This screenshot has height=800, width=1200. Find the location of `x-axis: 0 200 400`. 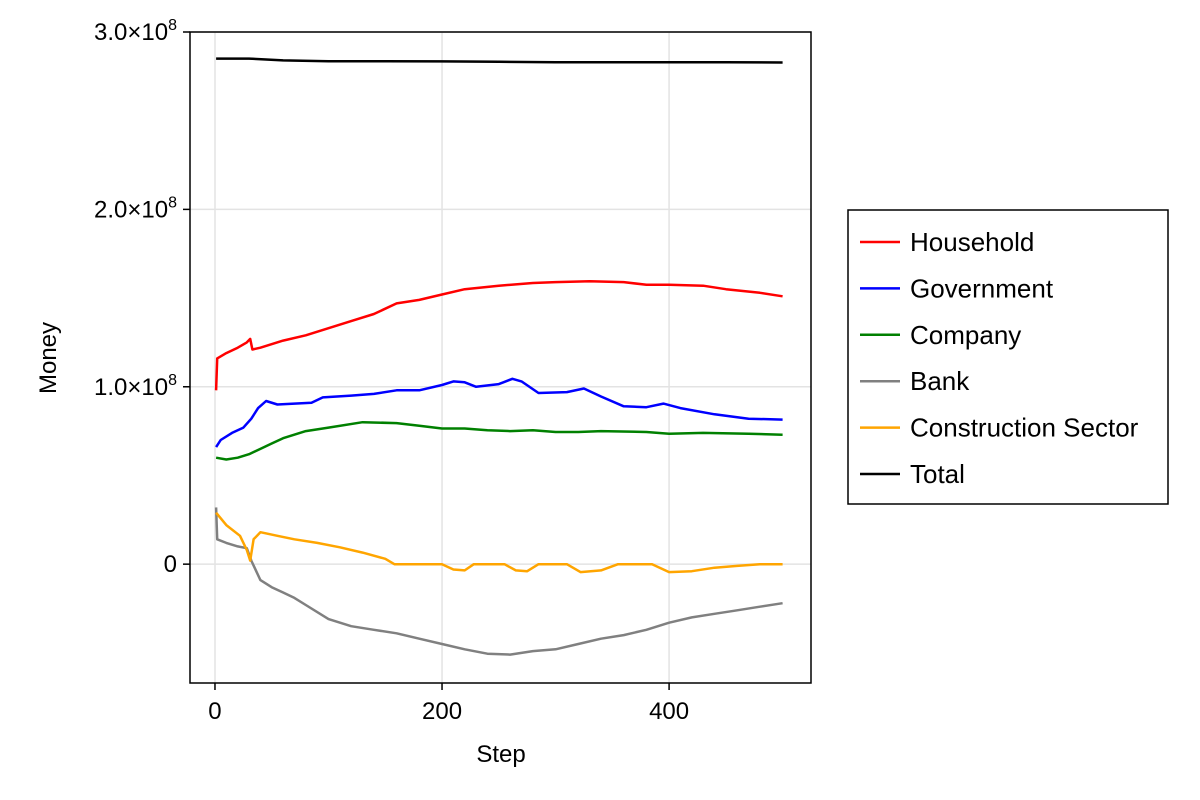

x-axis: 0 200 400 is located at coordinates (448, 704).